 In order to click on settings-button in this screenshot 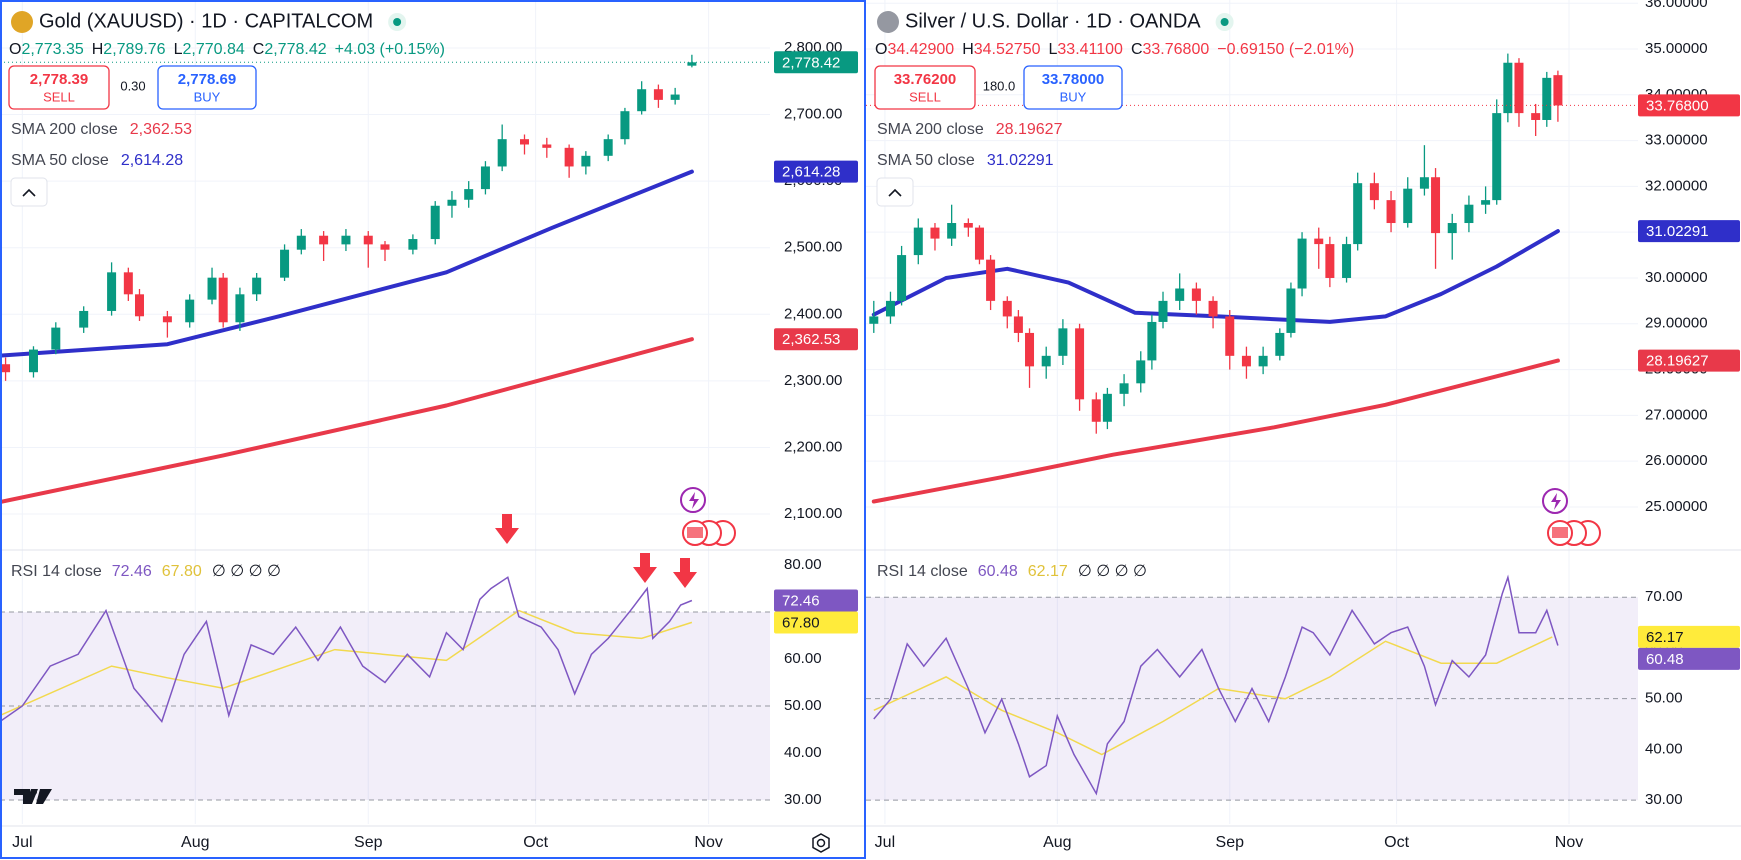, I will do `click(821, 843)`.